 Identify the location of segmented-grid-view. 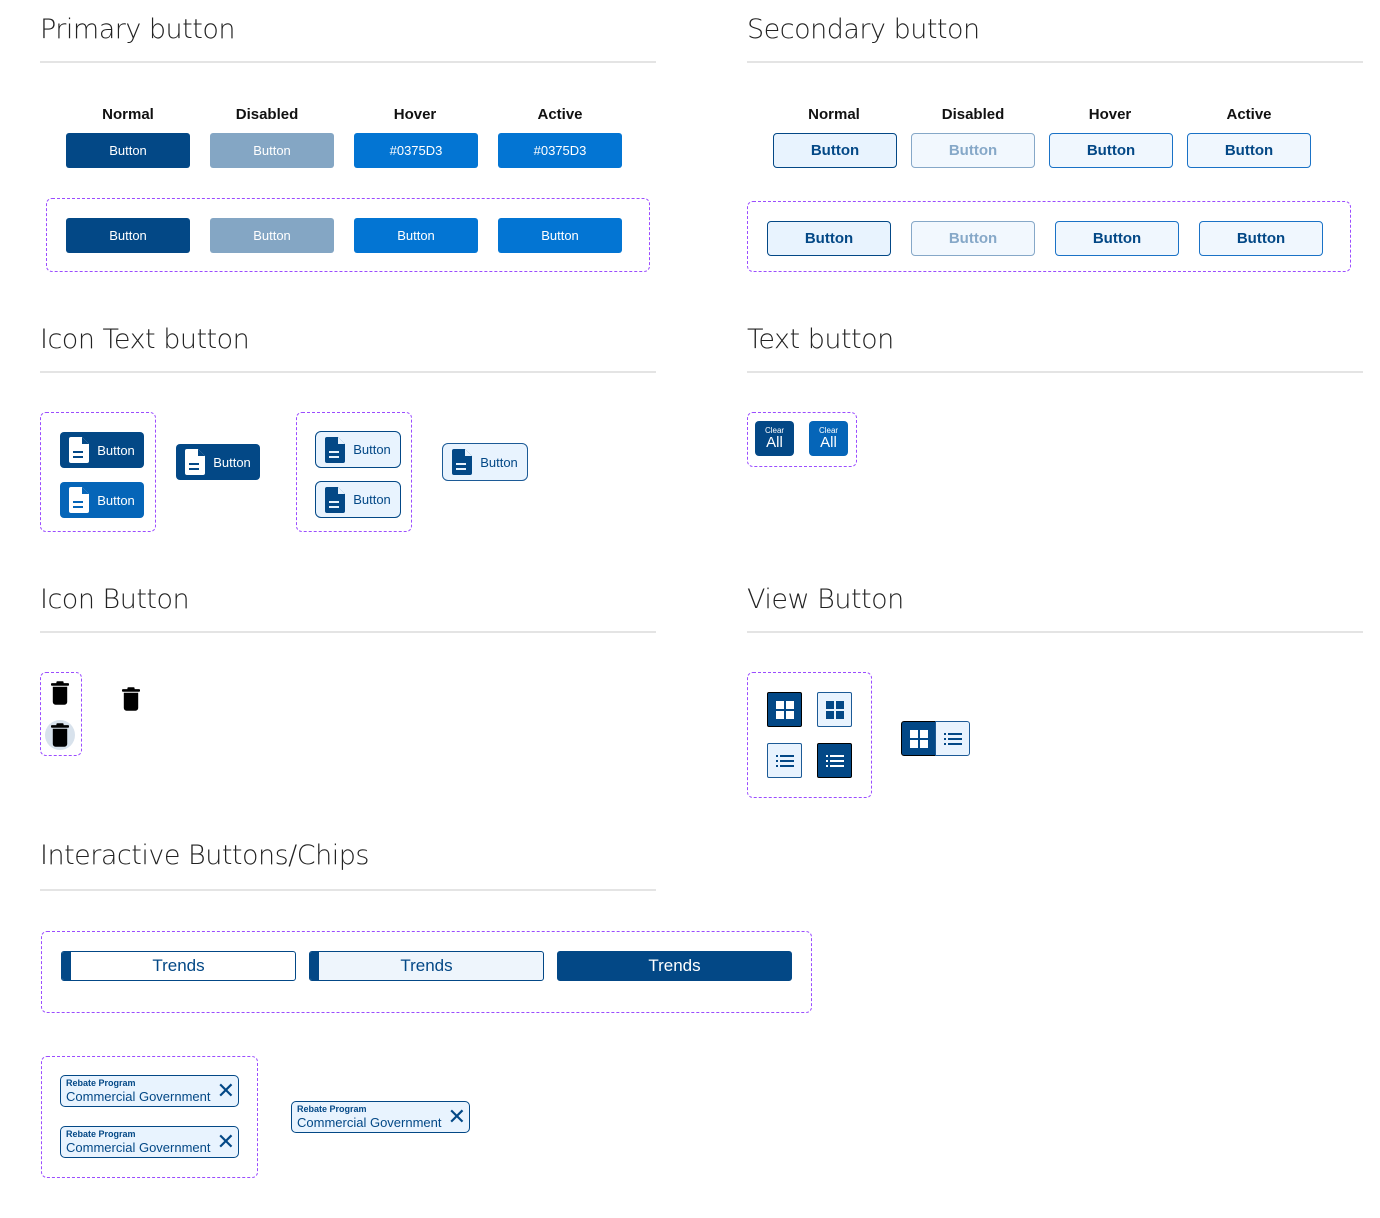
(918, 738).